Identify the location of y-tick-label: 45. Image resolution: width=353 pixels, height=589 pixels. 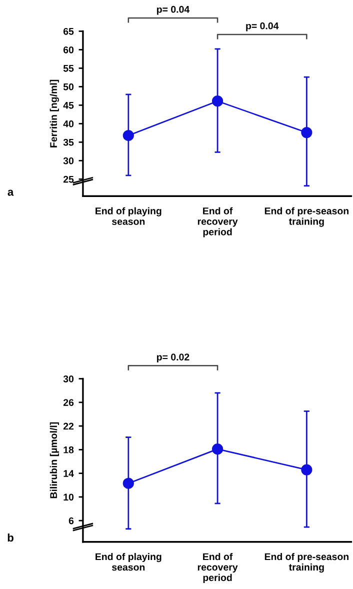
(68, 105).